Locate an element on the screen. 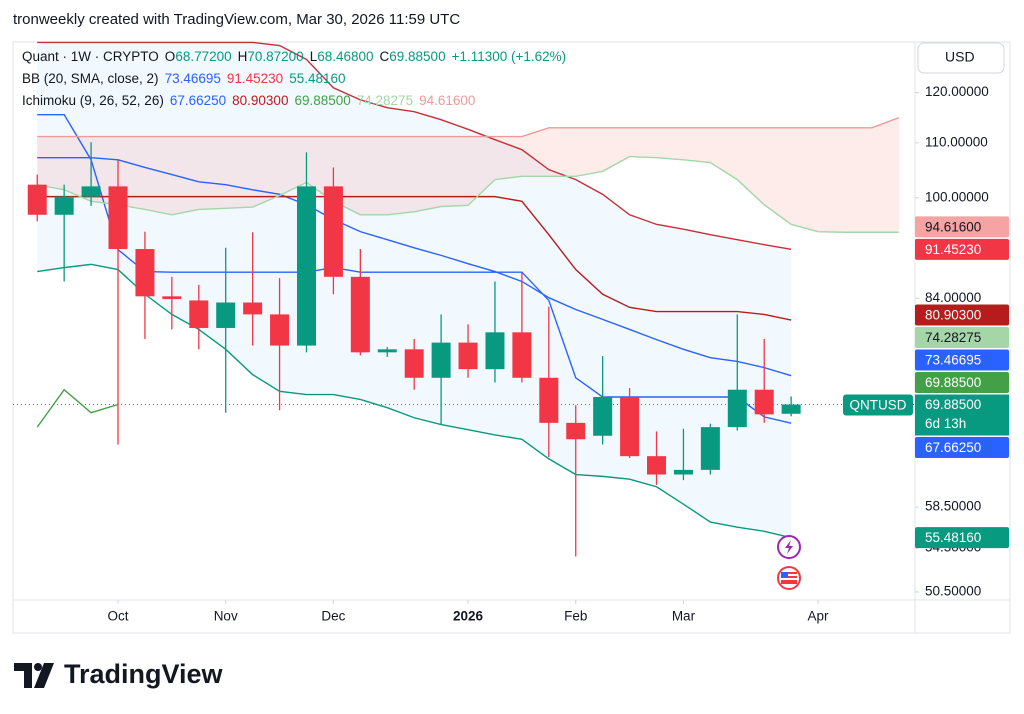 The height and width of the screenshot is (714, 1024). last-price-label-box is located at coordinates (962, 415).